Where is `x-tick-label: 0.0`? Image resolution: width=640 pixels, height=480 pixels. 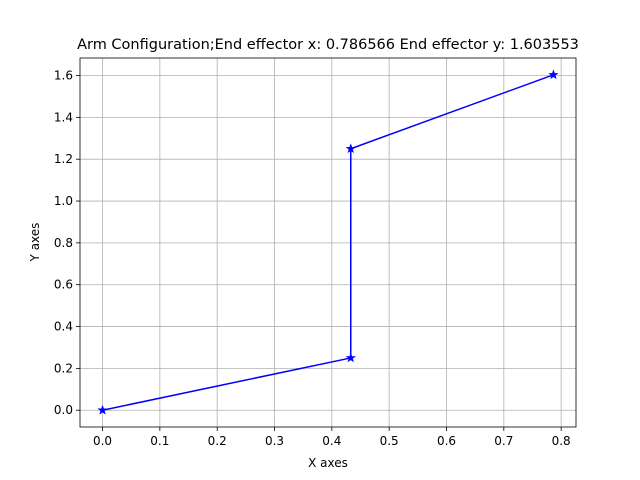
x-tick-label: 0.0 is located at coordinates (102, 441).